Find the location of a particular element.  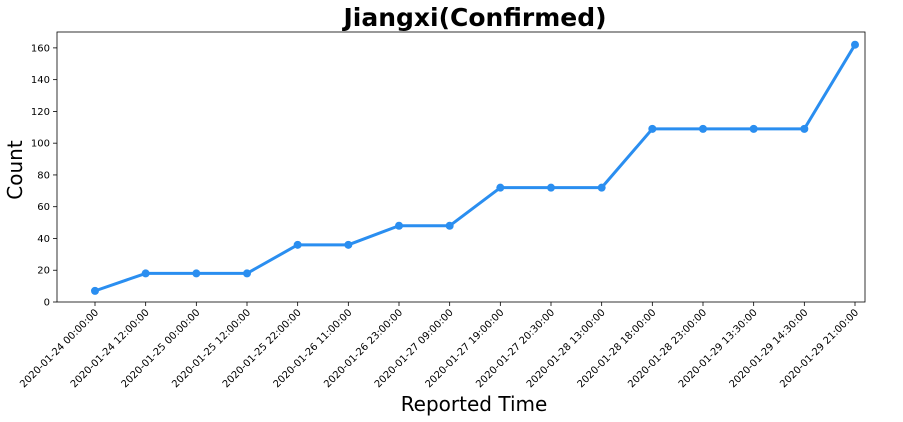

x-axis-label: Reported Time is located at coordinates (474, 404).